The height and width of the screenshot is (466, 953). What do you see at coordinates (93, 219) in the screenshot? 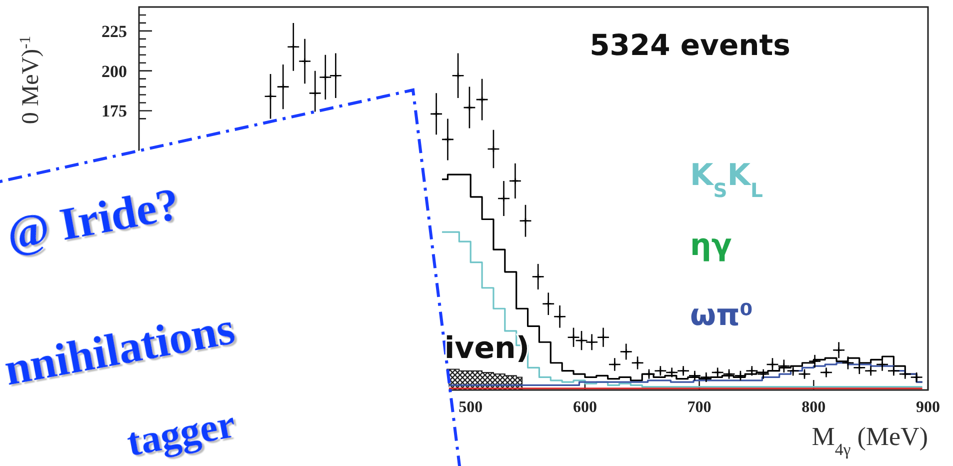
I see `annotation: @ Iride?` at bounding box center [93, 219].